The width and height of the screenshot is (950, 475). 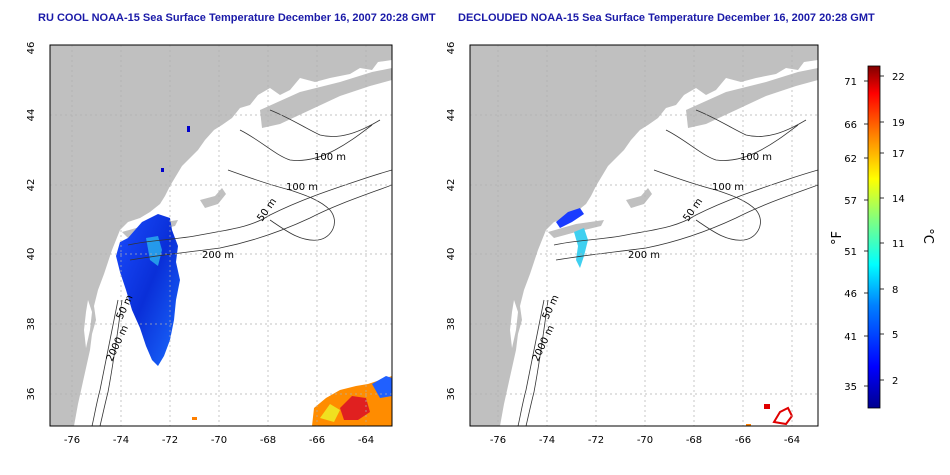 I want to click on fahrenheit-tick: 66, so click(x=850, y=125).